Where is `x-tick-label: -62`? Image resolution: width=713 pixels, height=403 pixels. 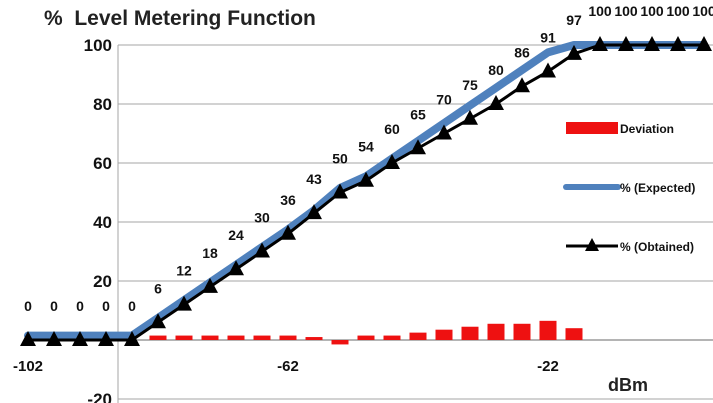
x-tick-label: -62 is located at coordinates (288, 366).